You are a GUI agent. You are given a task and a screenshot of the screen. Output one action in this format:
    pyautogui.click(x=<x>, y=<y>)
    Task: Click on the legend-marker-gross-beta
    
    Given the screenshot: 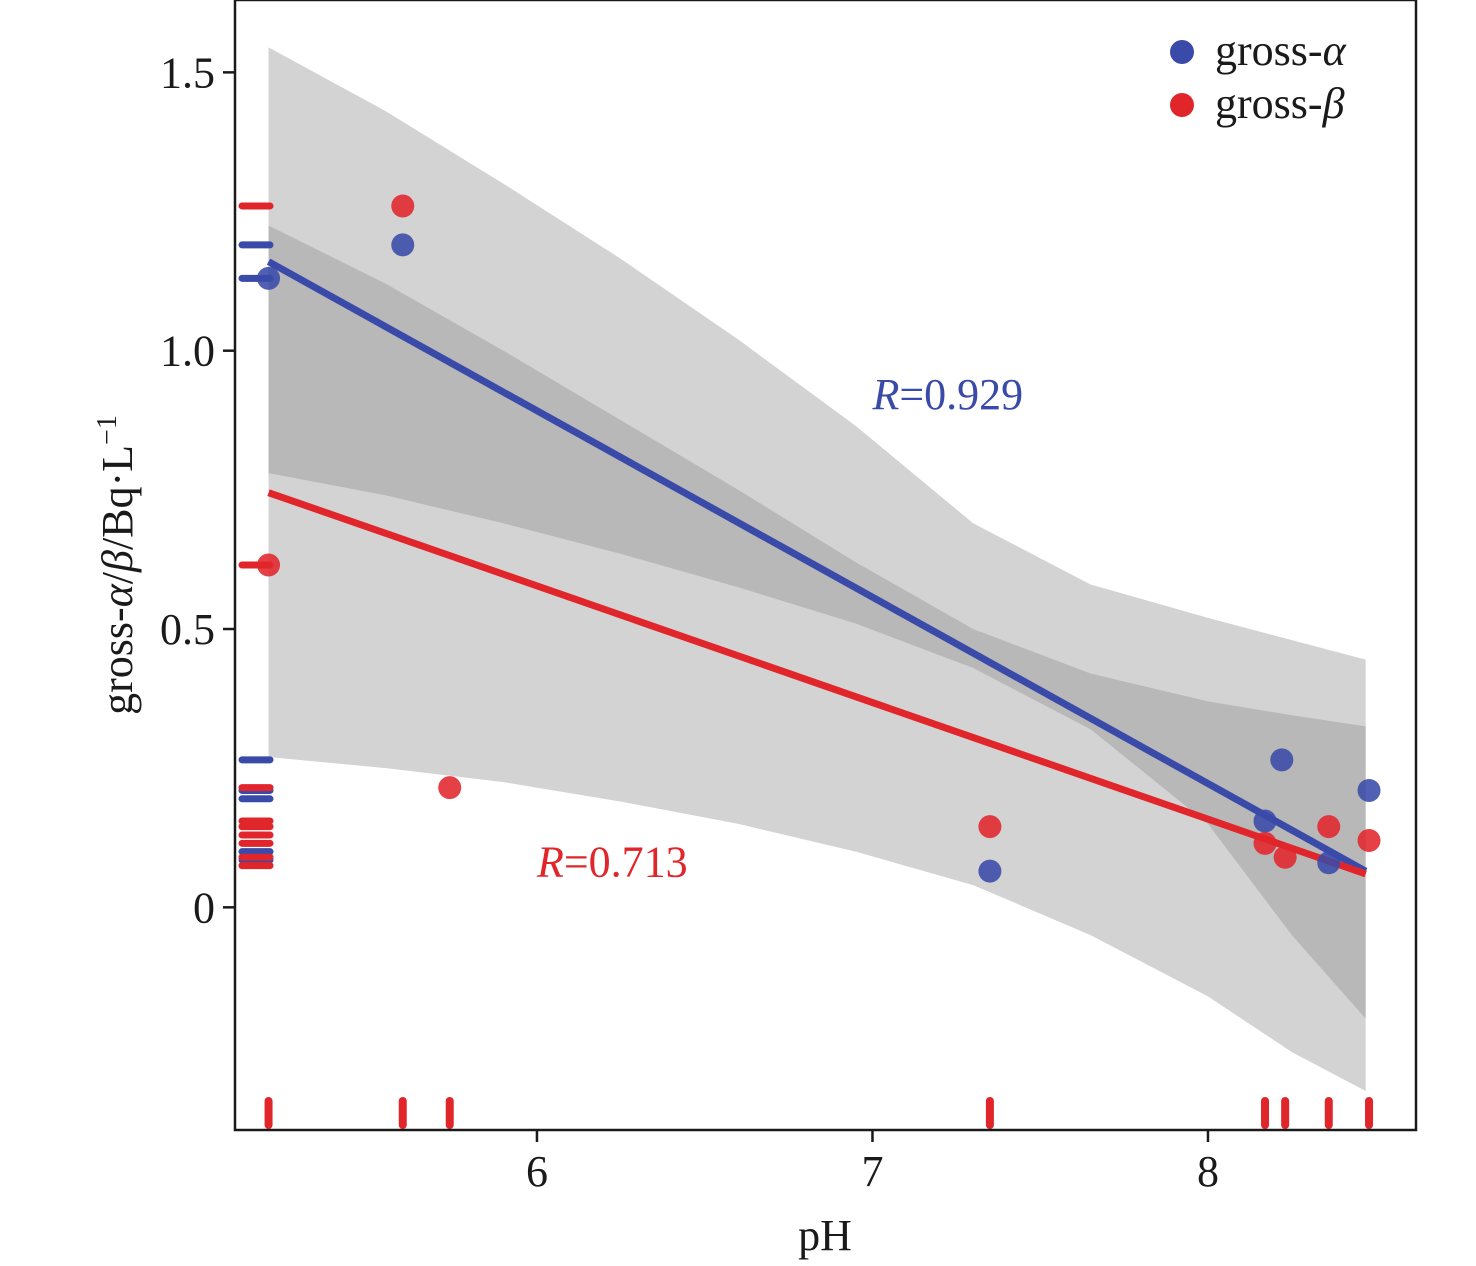 What is the action you would take?
    pyautogui.click(x=1182, y=105)
    